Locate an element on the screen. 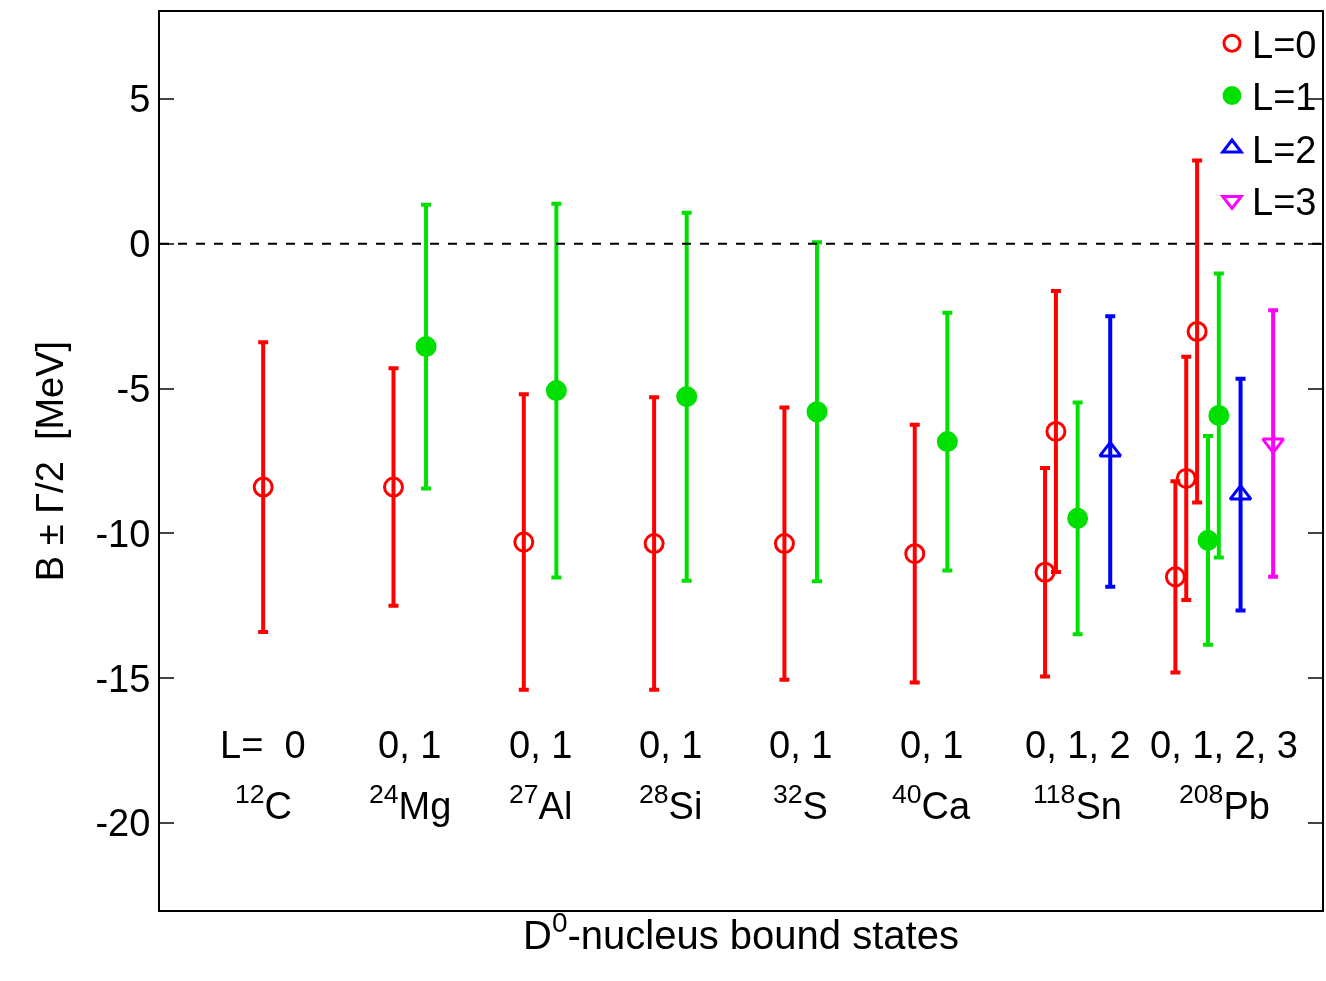 This screenshot has width=1326, height=981. annotation: L= 0 is located at coordinates (263, 745).